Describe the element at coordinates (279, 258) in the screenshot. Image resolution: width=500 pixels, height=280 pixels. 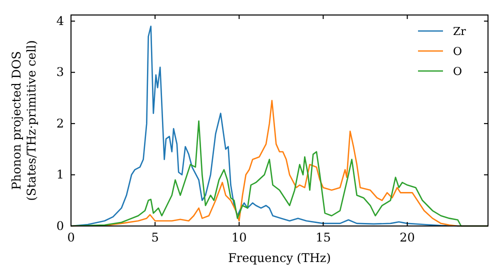
I see `x-axis-title: Frequency (THz)` at that location.